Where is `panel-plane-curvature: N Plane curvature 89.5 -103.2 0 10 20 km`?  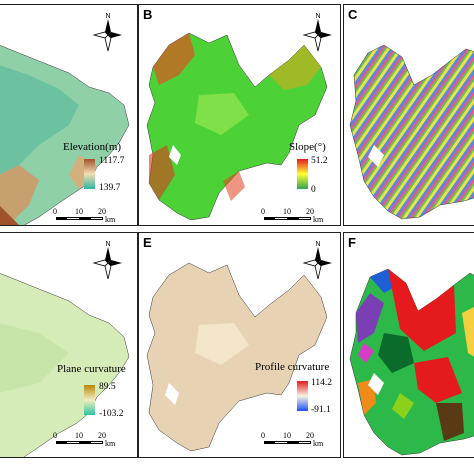
panel-plane-curvature: N Plane curvature 89.5 -103.2 0 10 20 km is located at coordinates (69, 345).